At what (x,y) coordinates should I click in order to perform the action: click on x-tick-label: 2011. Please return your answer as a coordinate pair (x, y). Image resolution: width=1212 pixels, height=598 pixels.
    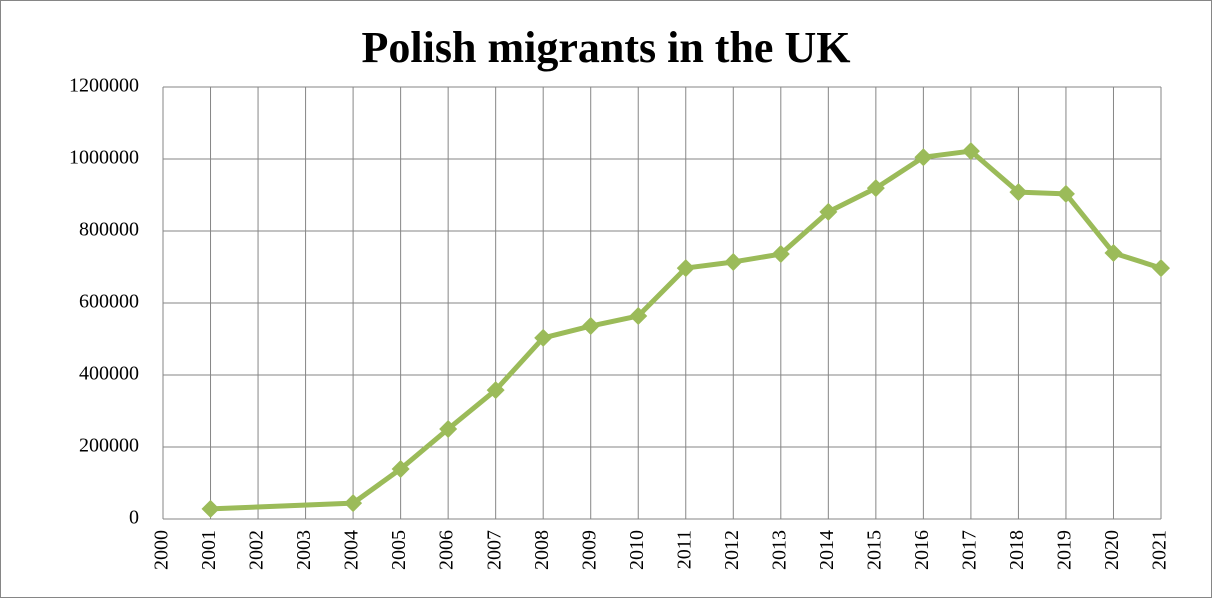
    Looking at the image, I should click on (684, 549).